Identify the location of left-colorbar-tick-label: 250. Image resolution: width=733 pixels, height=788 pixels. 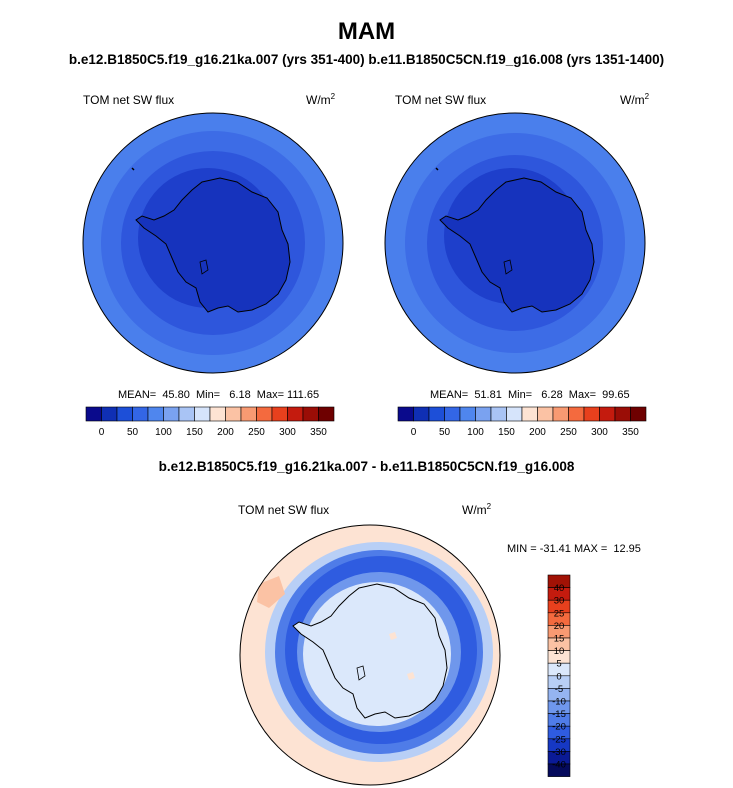
(256, 432).